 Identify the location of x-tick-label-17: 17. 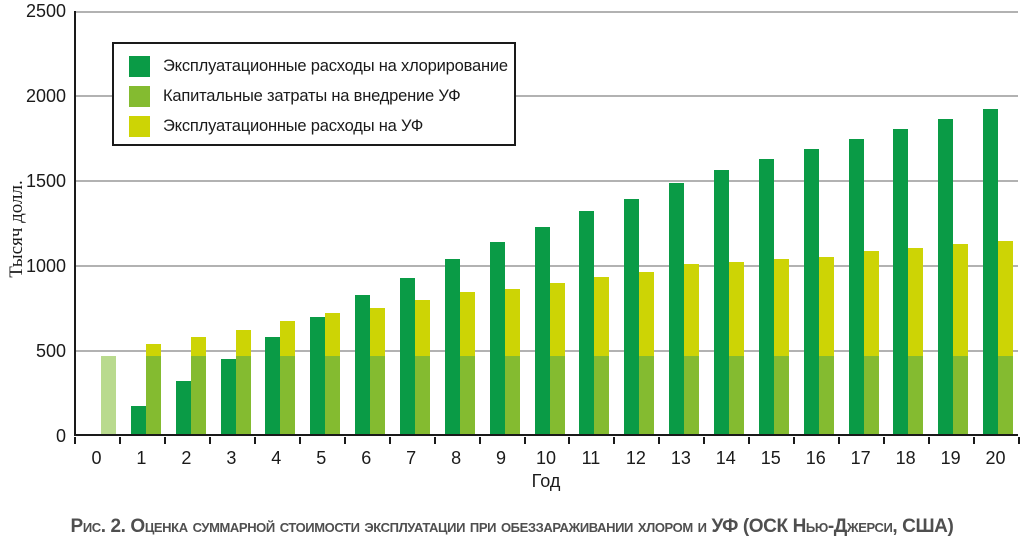
(860, 458).